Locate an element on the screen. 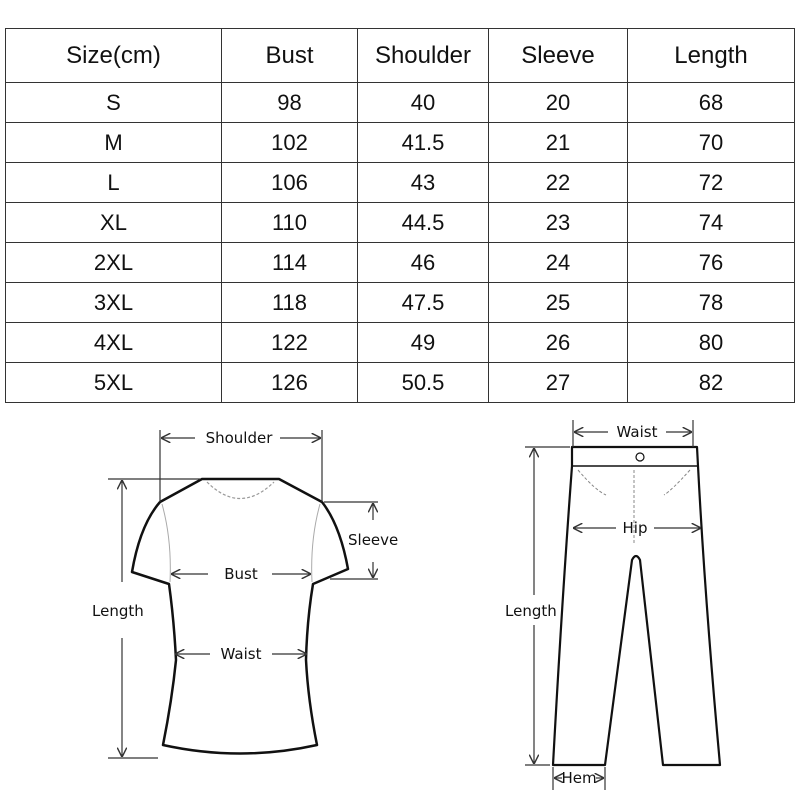  table-cell: 102 is located at coordinates (289, 142).